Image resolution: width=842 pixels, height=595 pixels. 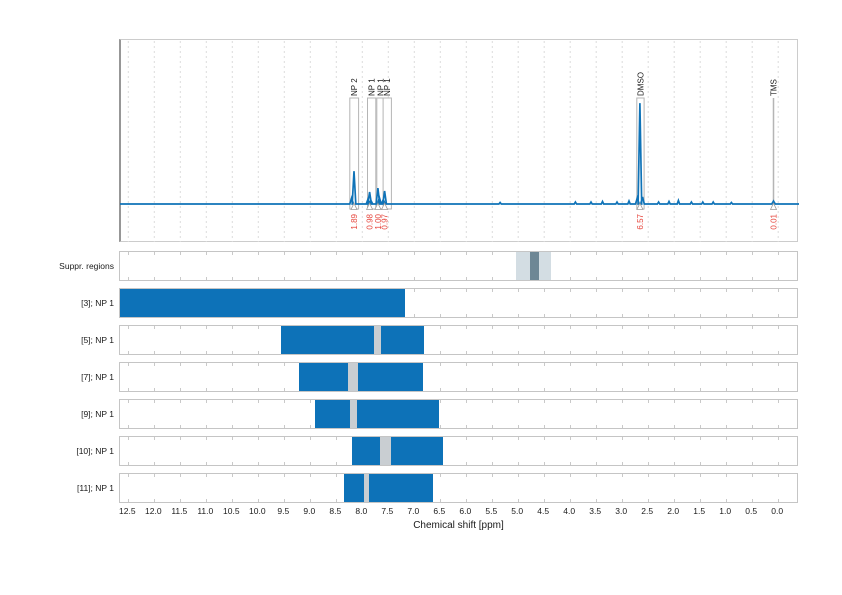 I want to click on integral-value: 6.57, so click(x=640, y=221).